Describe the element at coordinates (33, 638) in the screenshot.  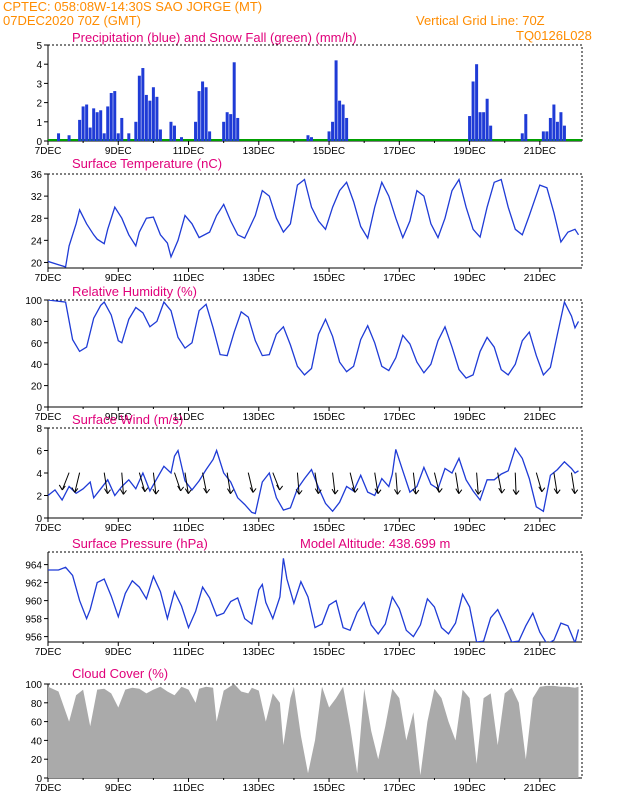
I see `y-tick-label: 956` at that location.